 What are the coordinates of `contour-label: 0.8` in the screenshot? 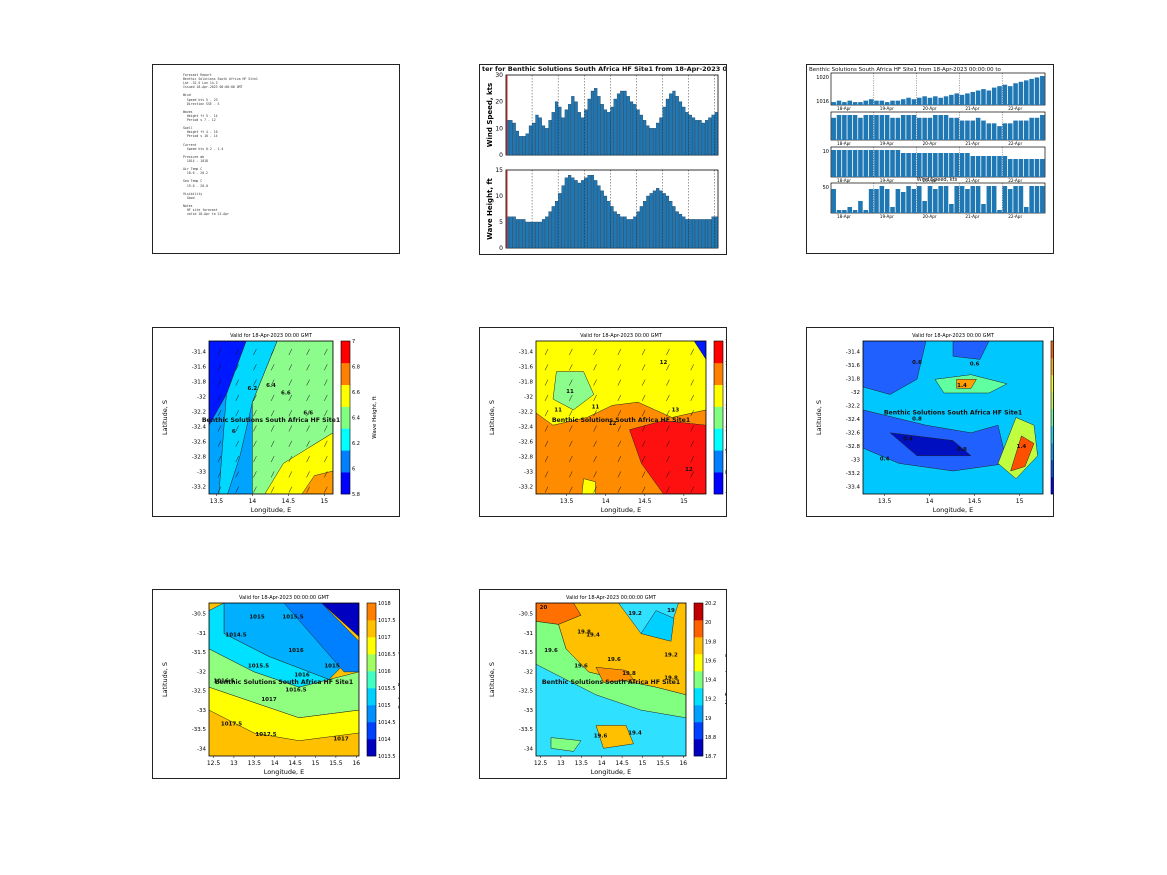 It's located at (917, 420).